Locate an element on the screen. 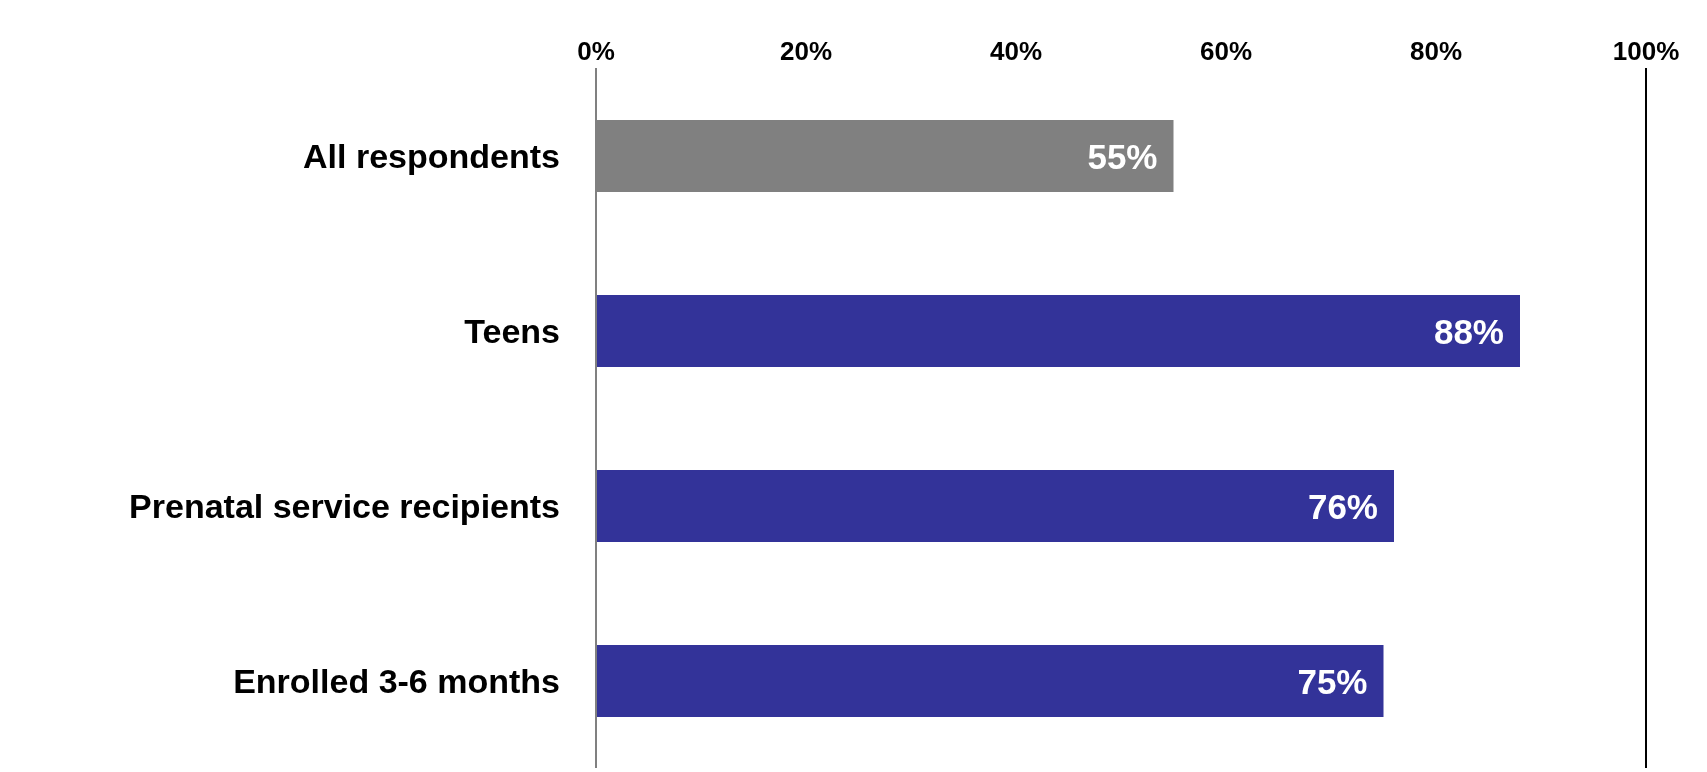 The width and height of the screenshot is (1707, 772). data-label: 76% is located at coordinates (1342, 506).